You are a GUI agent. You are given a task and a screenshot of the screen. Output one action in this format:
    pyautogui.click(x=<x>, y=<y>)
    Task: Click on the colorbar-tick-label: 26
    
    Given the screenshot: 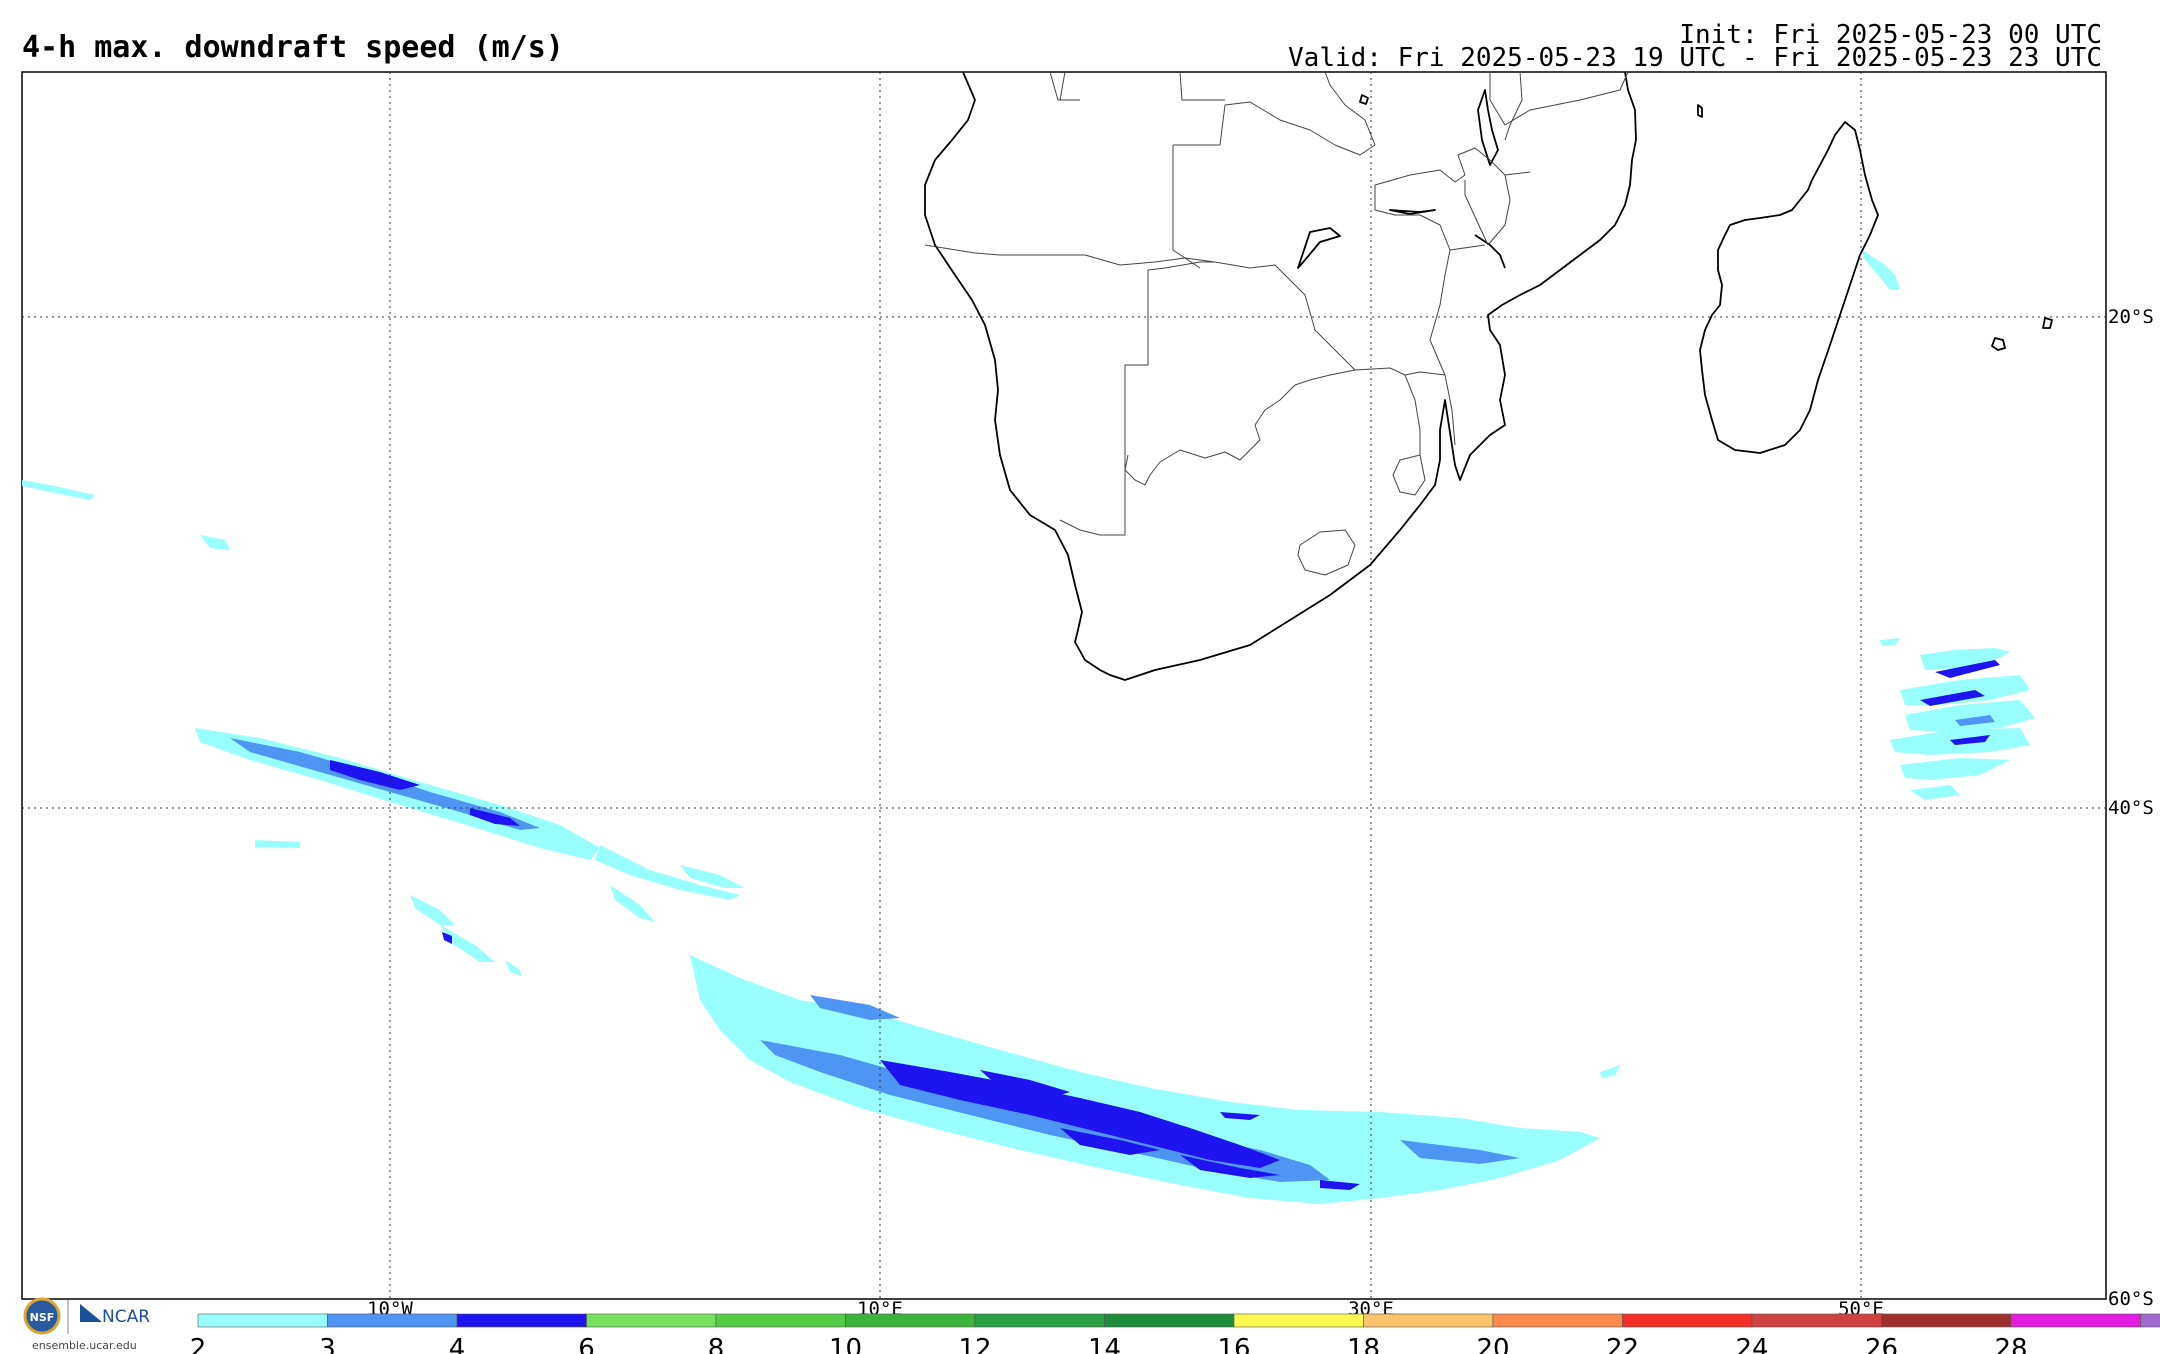 What is the action you would take?
    pyautogui.click(x=1881, y=1344)
    